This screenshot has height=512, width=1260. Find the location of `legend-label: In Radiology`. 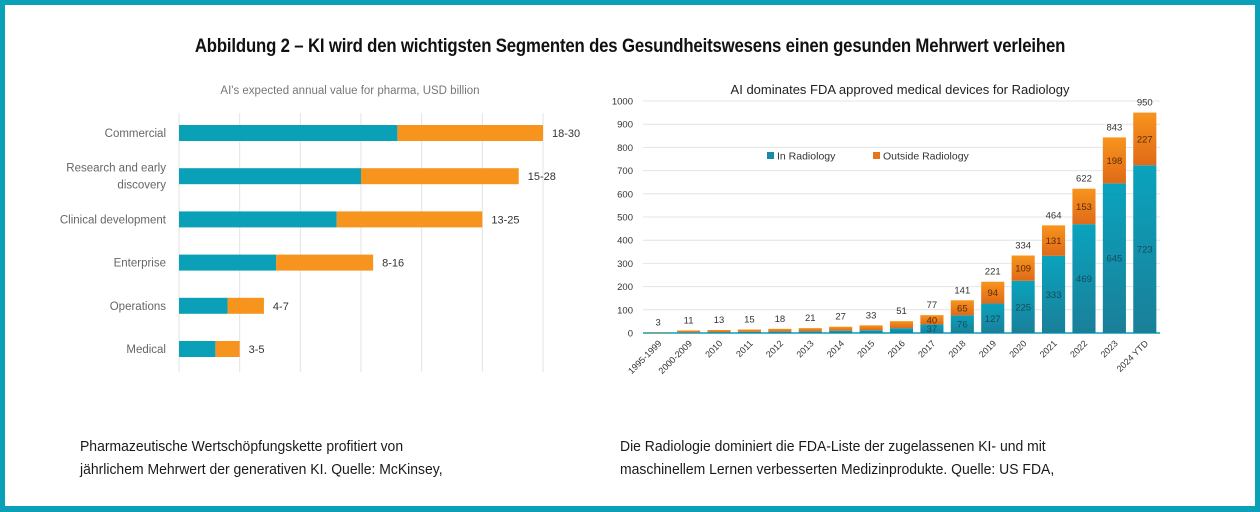

legend-label: In Radiology is located at coordinates (806, 157).